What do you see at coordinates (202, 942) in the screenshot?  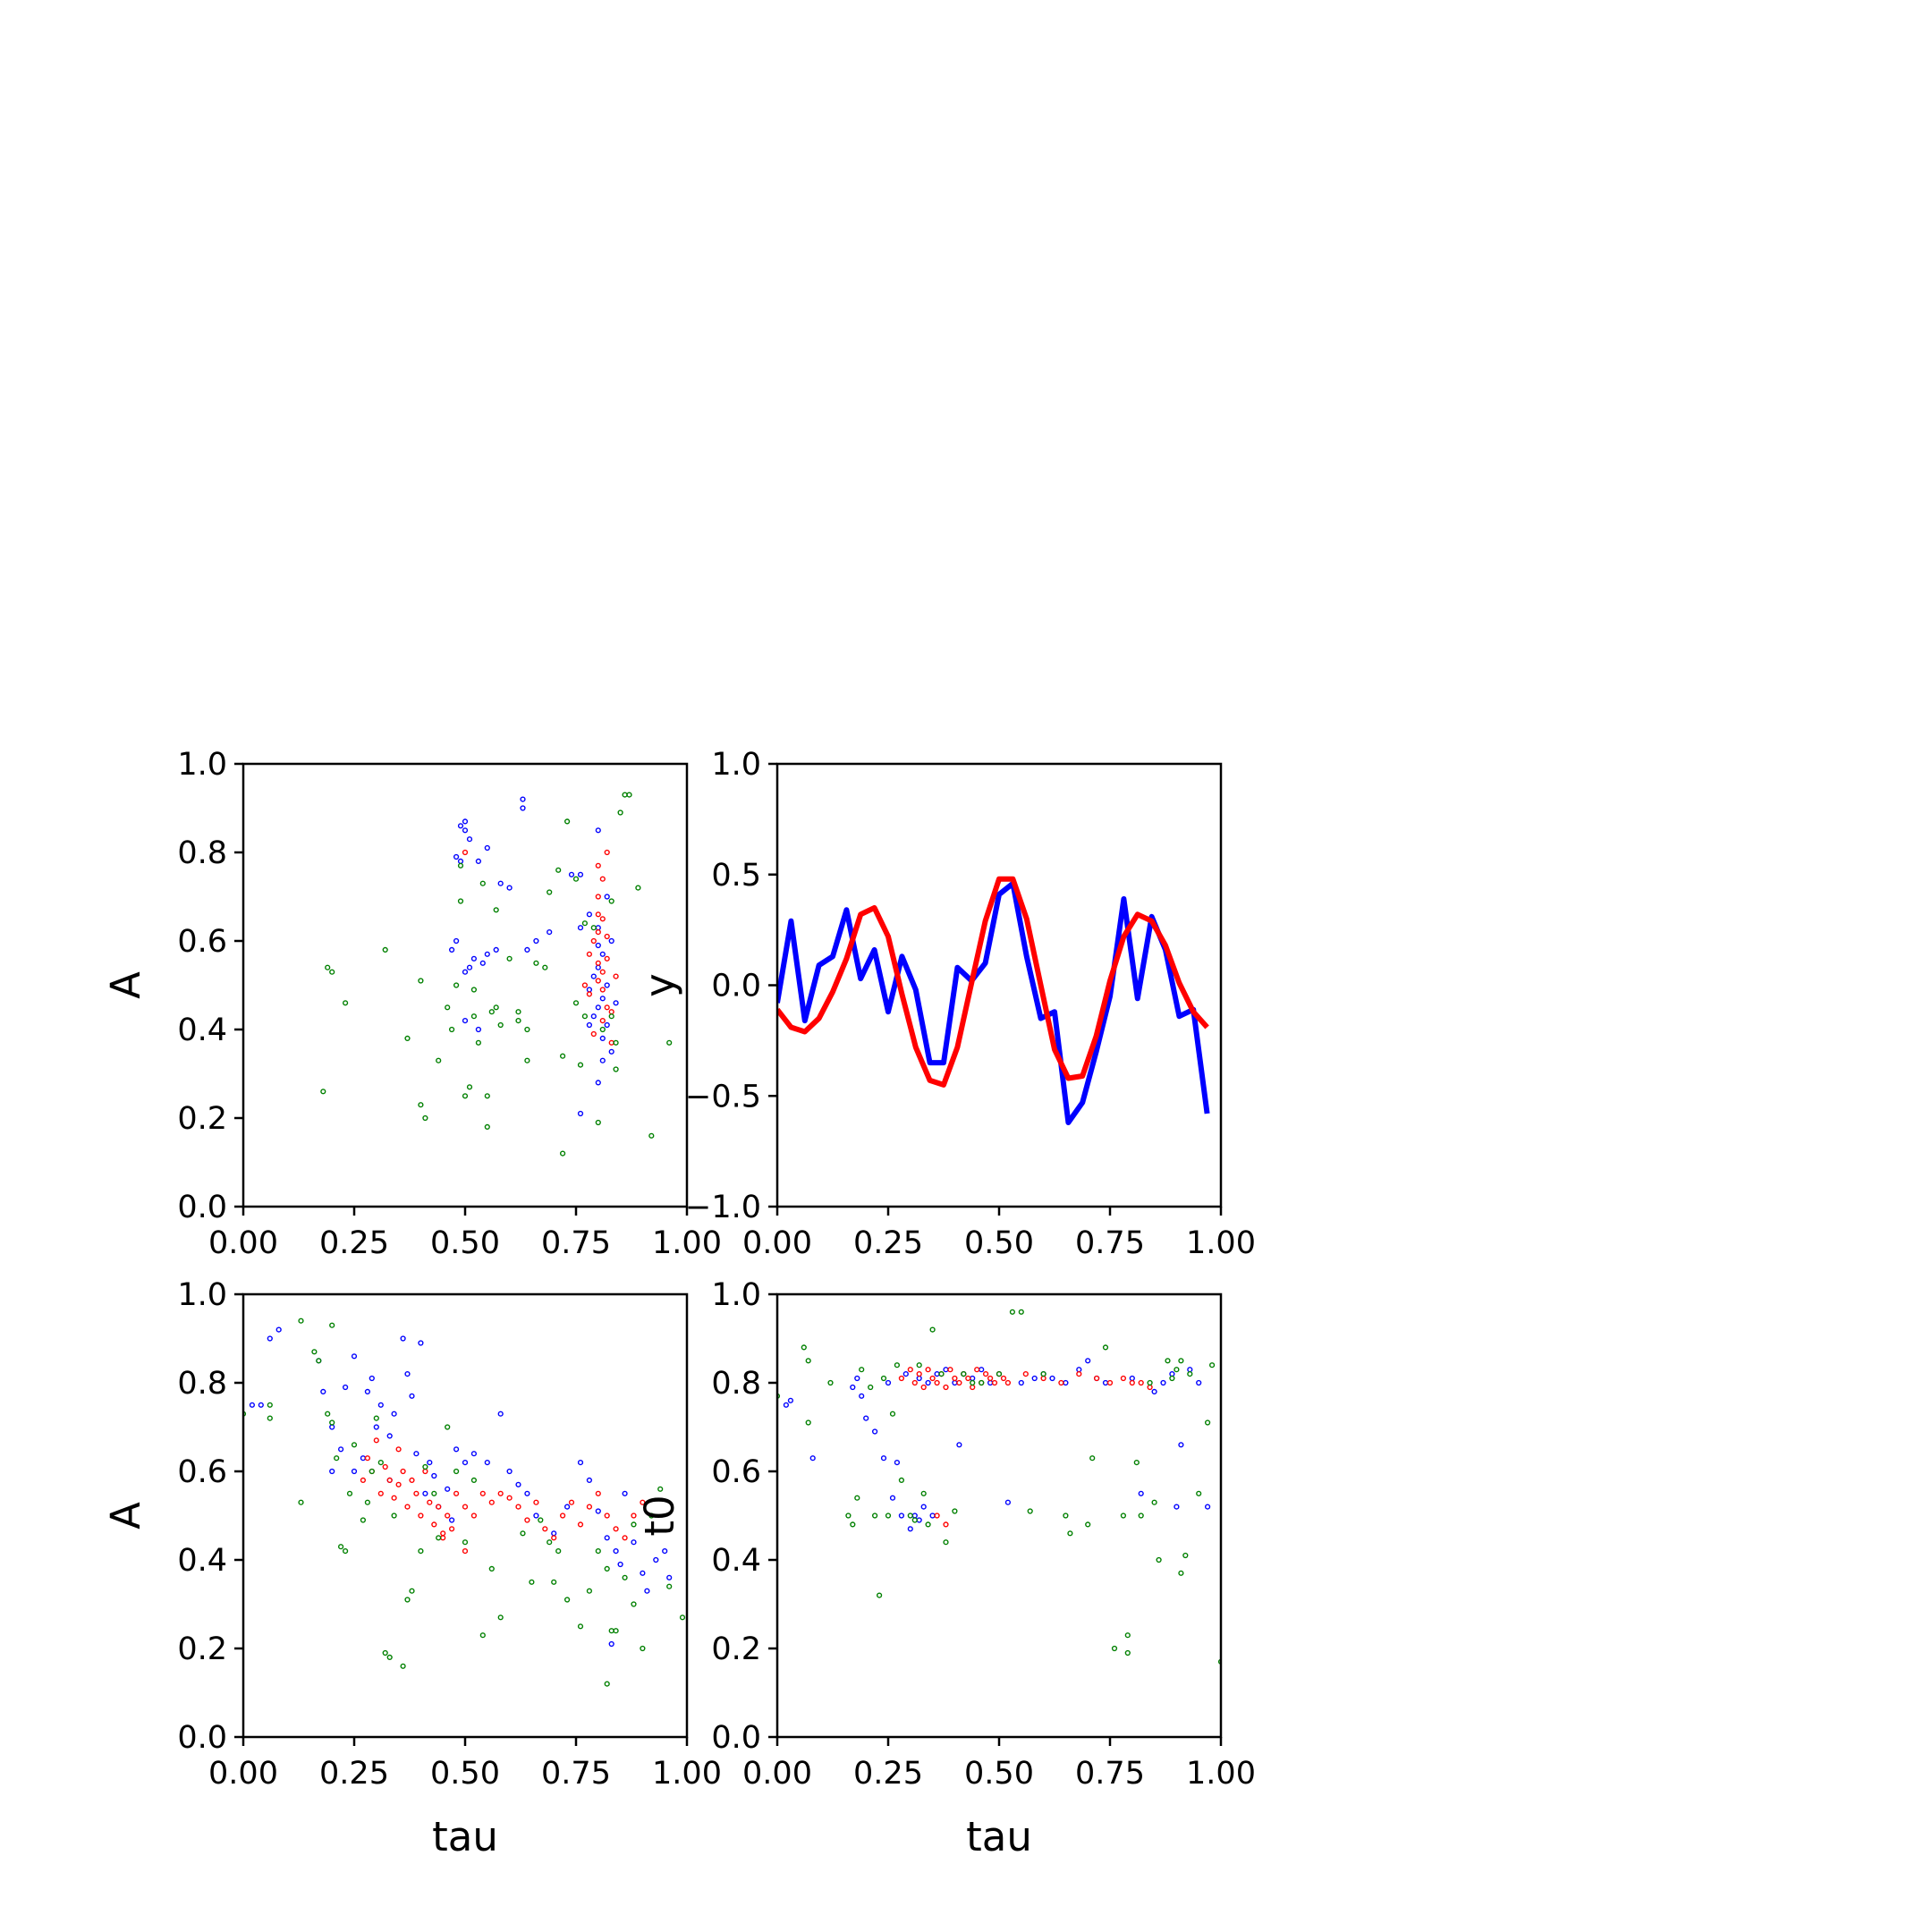 I see `y-tick-label: 0.6` at bounding box center [202, 942].